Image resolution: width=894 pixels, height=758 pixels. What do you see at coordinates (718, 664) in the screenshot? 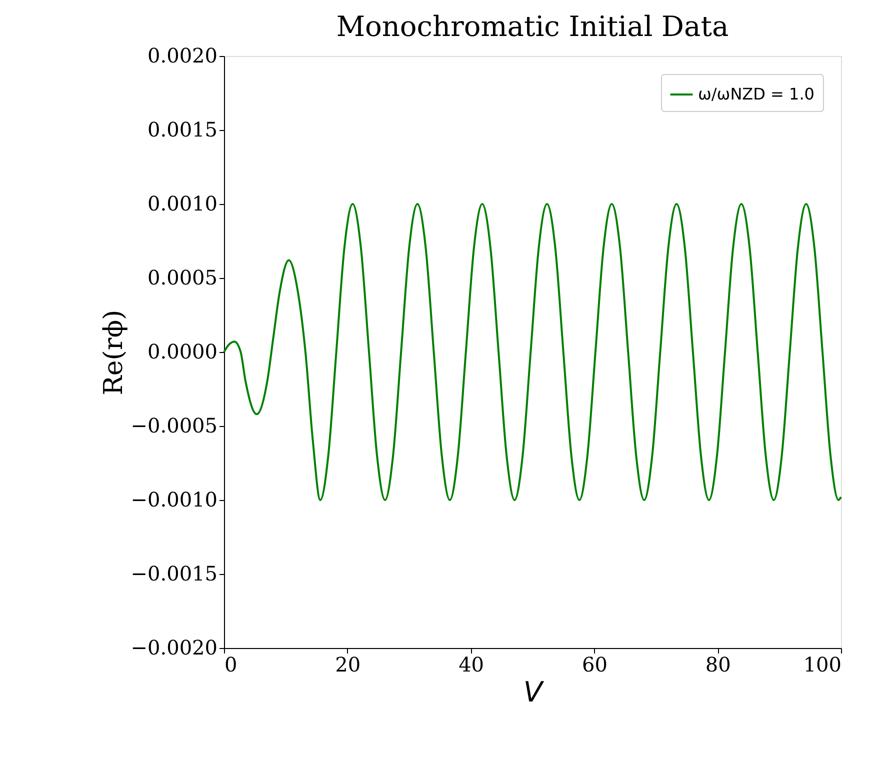
I see `x-tick-label: 80` at bounding box center [718, 664].